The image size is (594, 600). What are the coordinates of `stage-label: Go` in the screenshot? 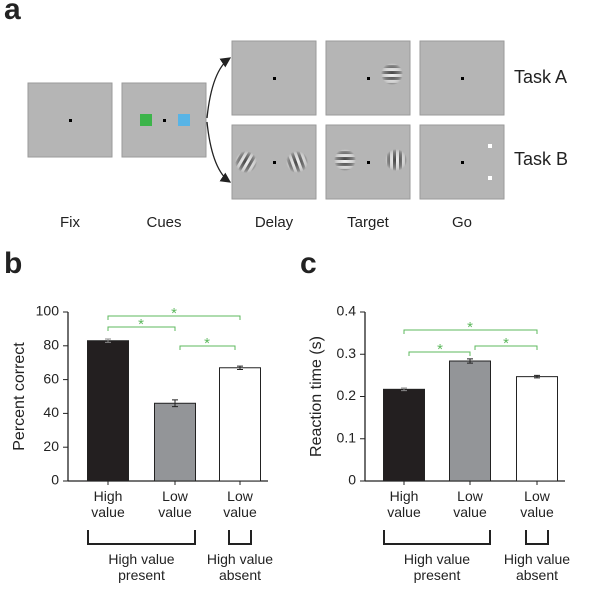 It's located at (462, 222).